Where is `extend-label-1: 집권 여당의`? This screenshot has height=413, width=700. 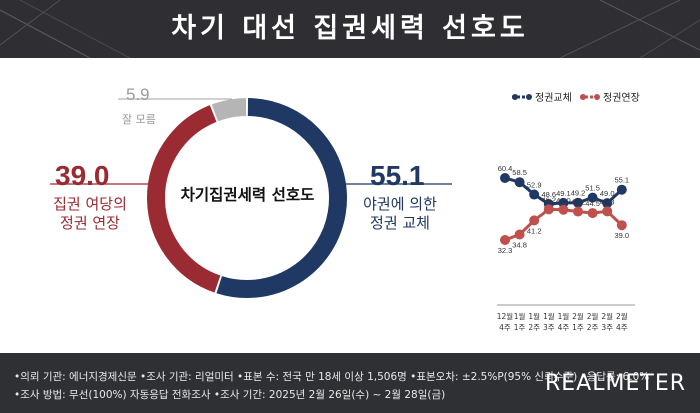 extend-label-1: 집권 여당의 is located at coordinates (90, 204).